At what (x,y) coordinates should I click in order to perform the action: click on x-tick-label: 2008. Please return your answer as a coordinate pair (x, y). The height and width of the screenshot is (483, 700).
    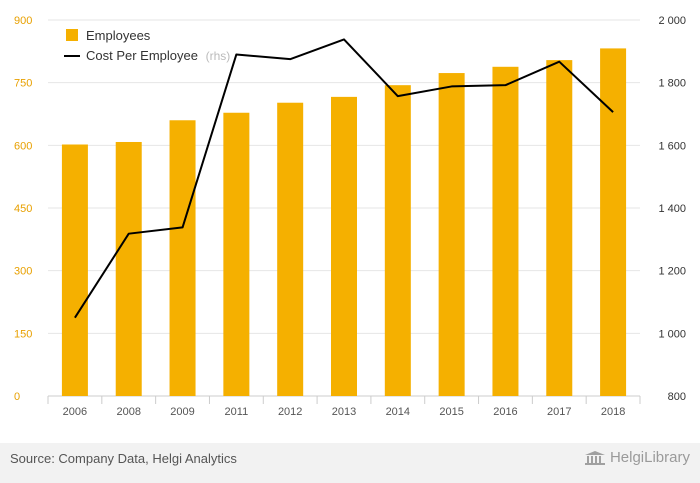
    Looking at the image, I should click on (128, 412).